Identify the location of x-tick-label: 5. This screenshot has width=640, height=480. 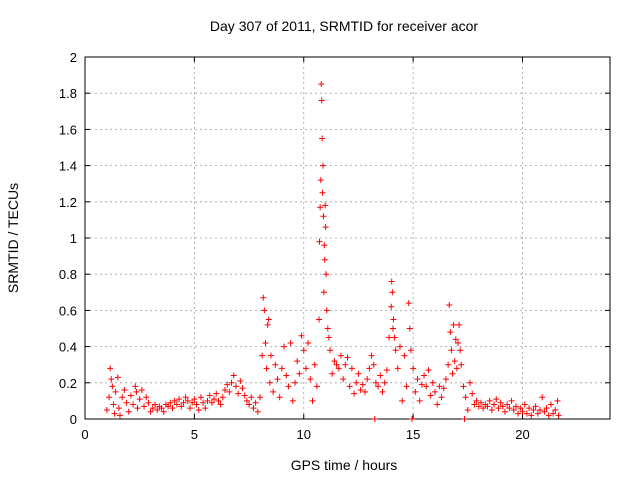
(194, 434).